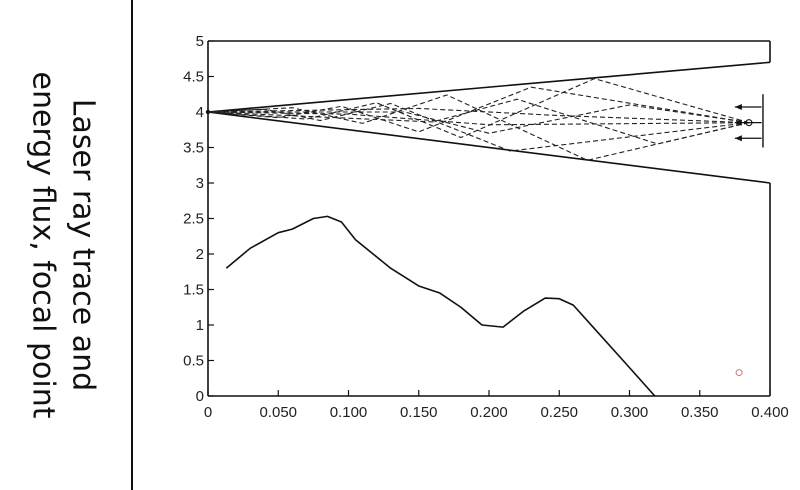  Describe the element at coordinates (193, 219) in the screenshot. I see `y-tick-label: 2.5` at that location.